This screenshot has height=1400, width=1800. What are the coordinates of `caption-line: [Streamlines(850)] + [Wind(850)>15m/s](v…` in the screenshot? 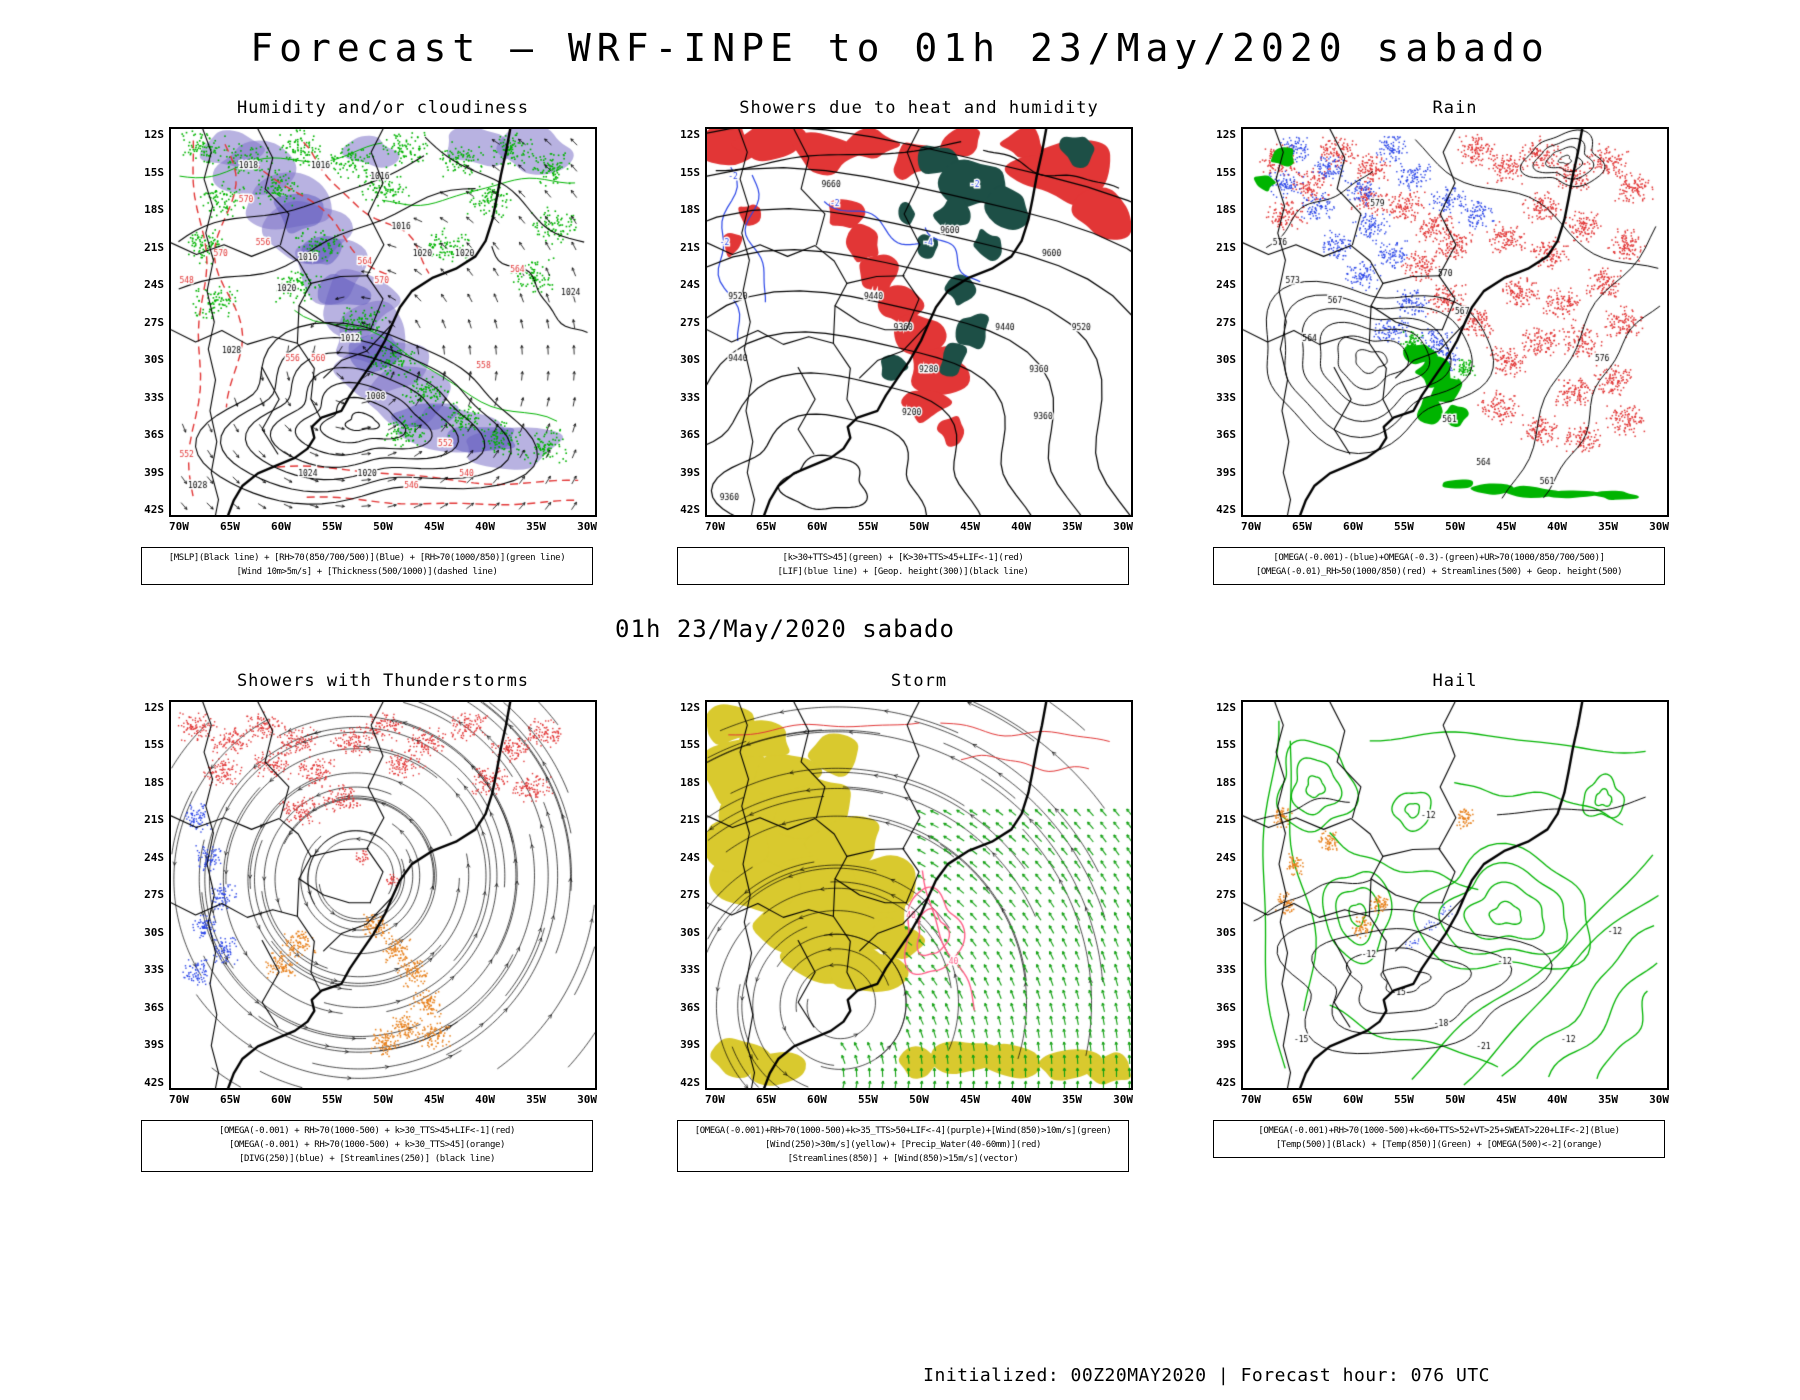 It's located at (903, 1158).